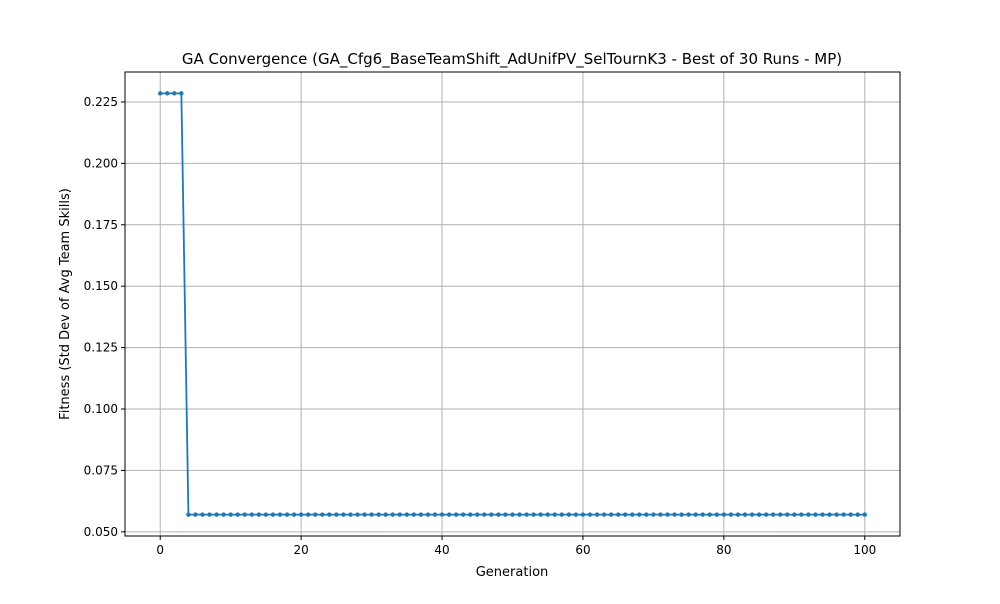 This screenshot has width=1000, height=604. I want to click on y-tick-label: 0.150, so click(101, 286).